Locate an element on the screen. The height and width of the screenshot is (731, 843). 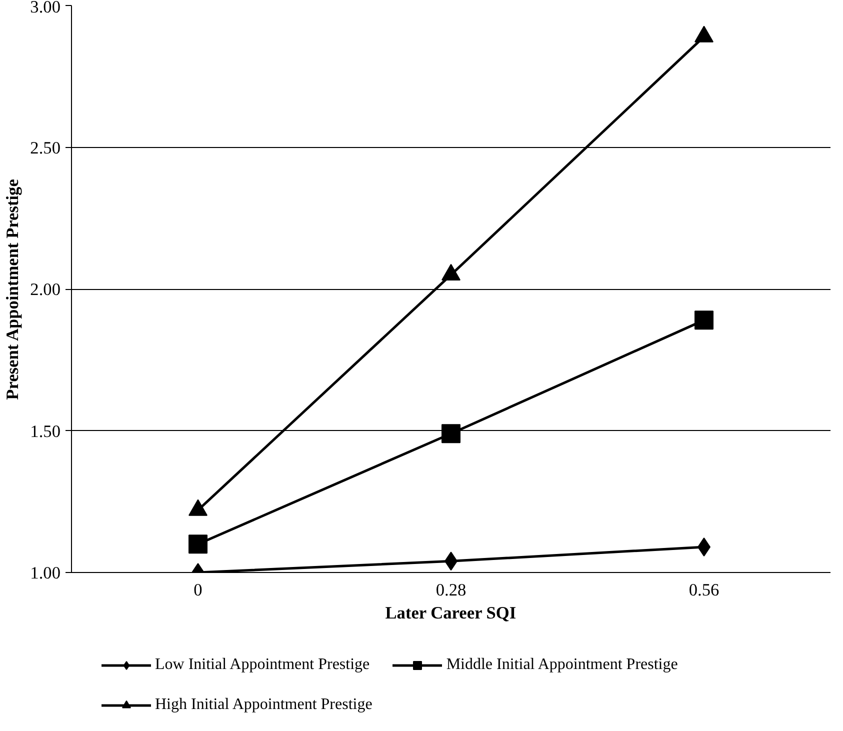
legend-label: Middle Initial Appointment Prestige is located at coordinates (562, 665).